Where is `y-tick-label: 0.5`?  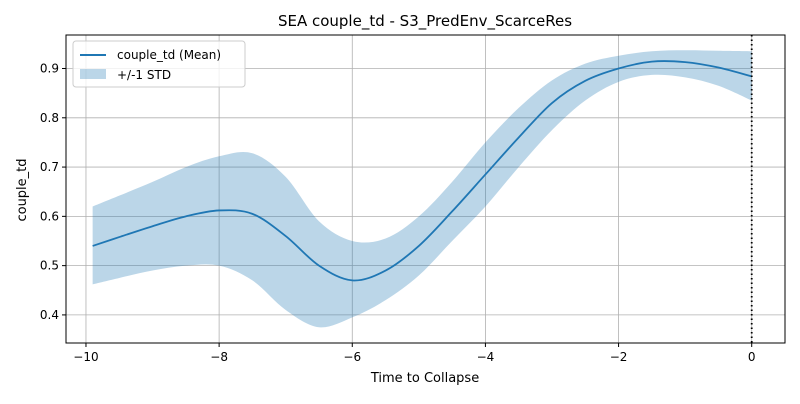 y-tick-label: 0.5 is located at coordinates (49, 266).